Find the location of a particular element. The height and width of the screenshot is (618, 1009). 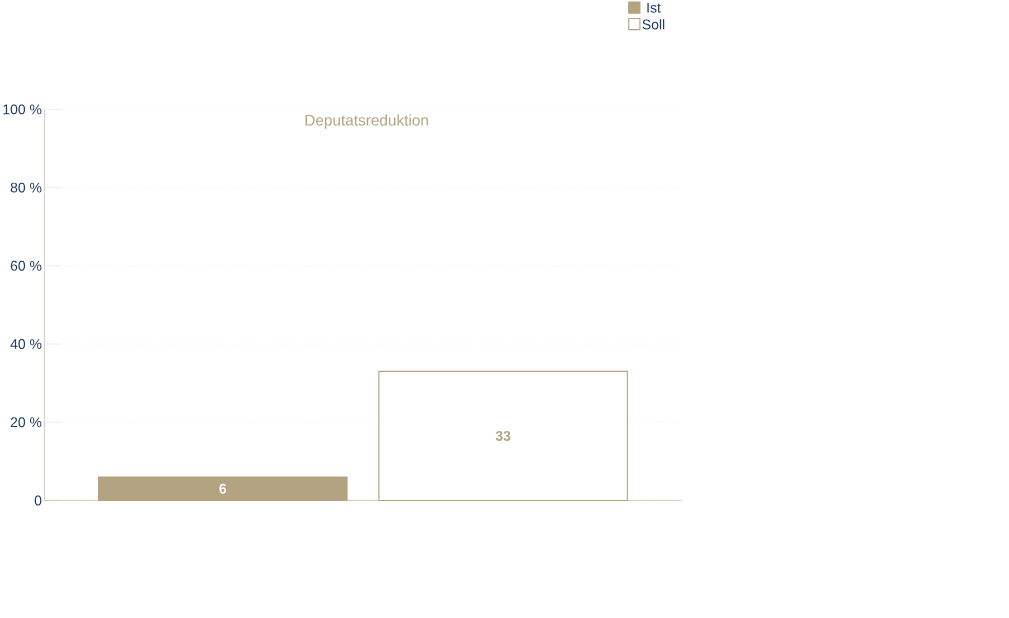

y-tick-label: 100 % is located at coordinates (22, 109).